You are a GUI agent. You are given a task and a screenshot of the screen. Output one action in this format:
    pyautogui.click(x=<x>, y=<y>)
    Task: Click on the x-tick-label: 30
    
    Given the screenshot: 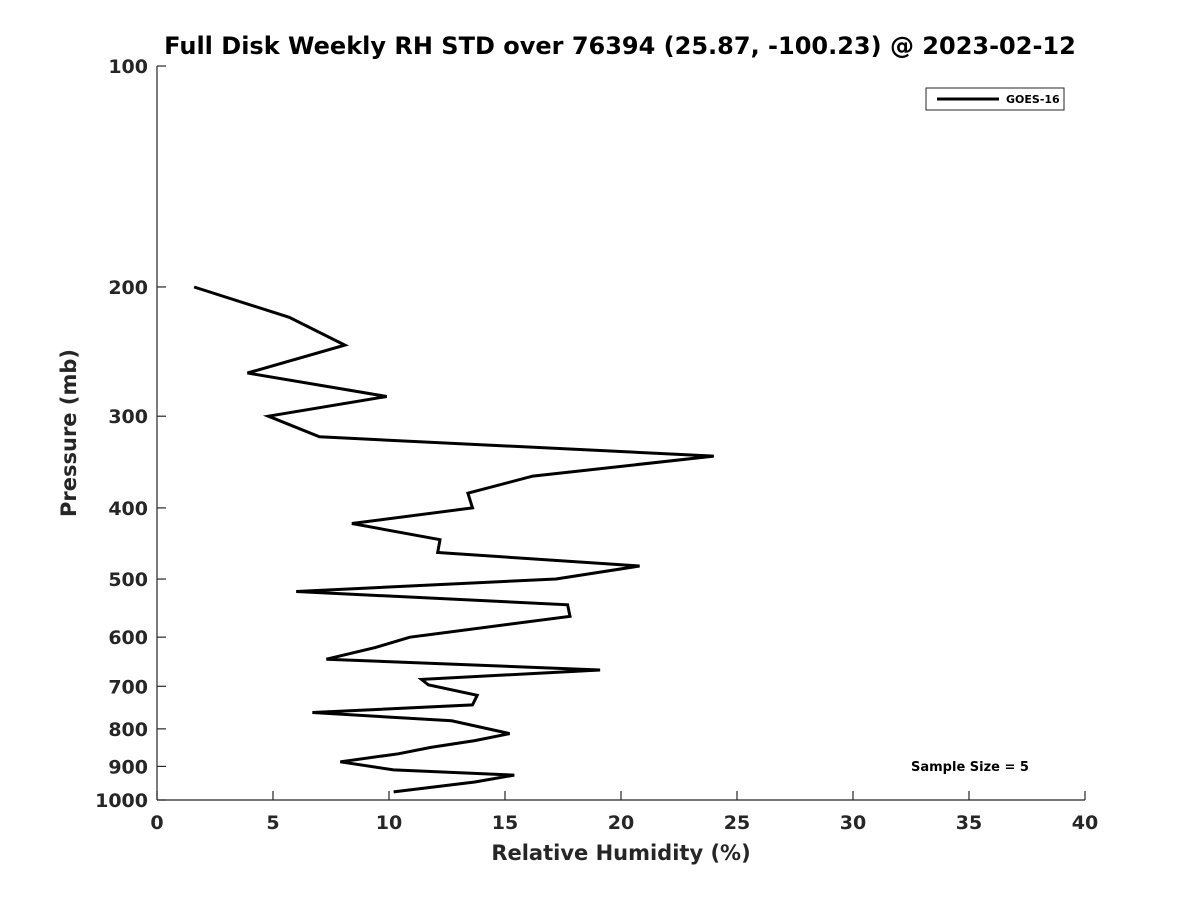 What is the action you would take?
    pyautogui.click(x=853, y=823)
    